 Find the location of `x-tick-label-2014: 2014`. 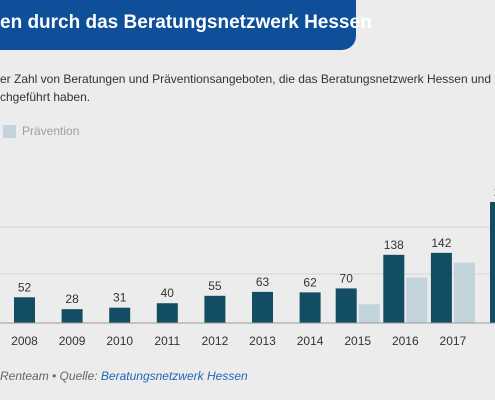

x-tick-label-2014: 2014 is located at coordinates (310, 341).